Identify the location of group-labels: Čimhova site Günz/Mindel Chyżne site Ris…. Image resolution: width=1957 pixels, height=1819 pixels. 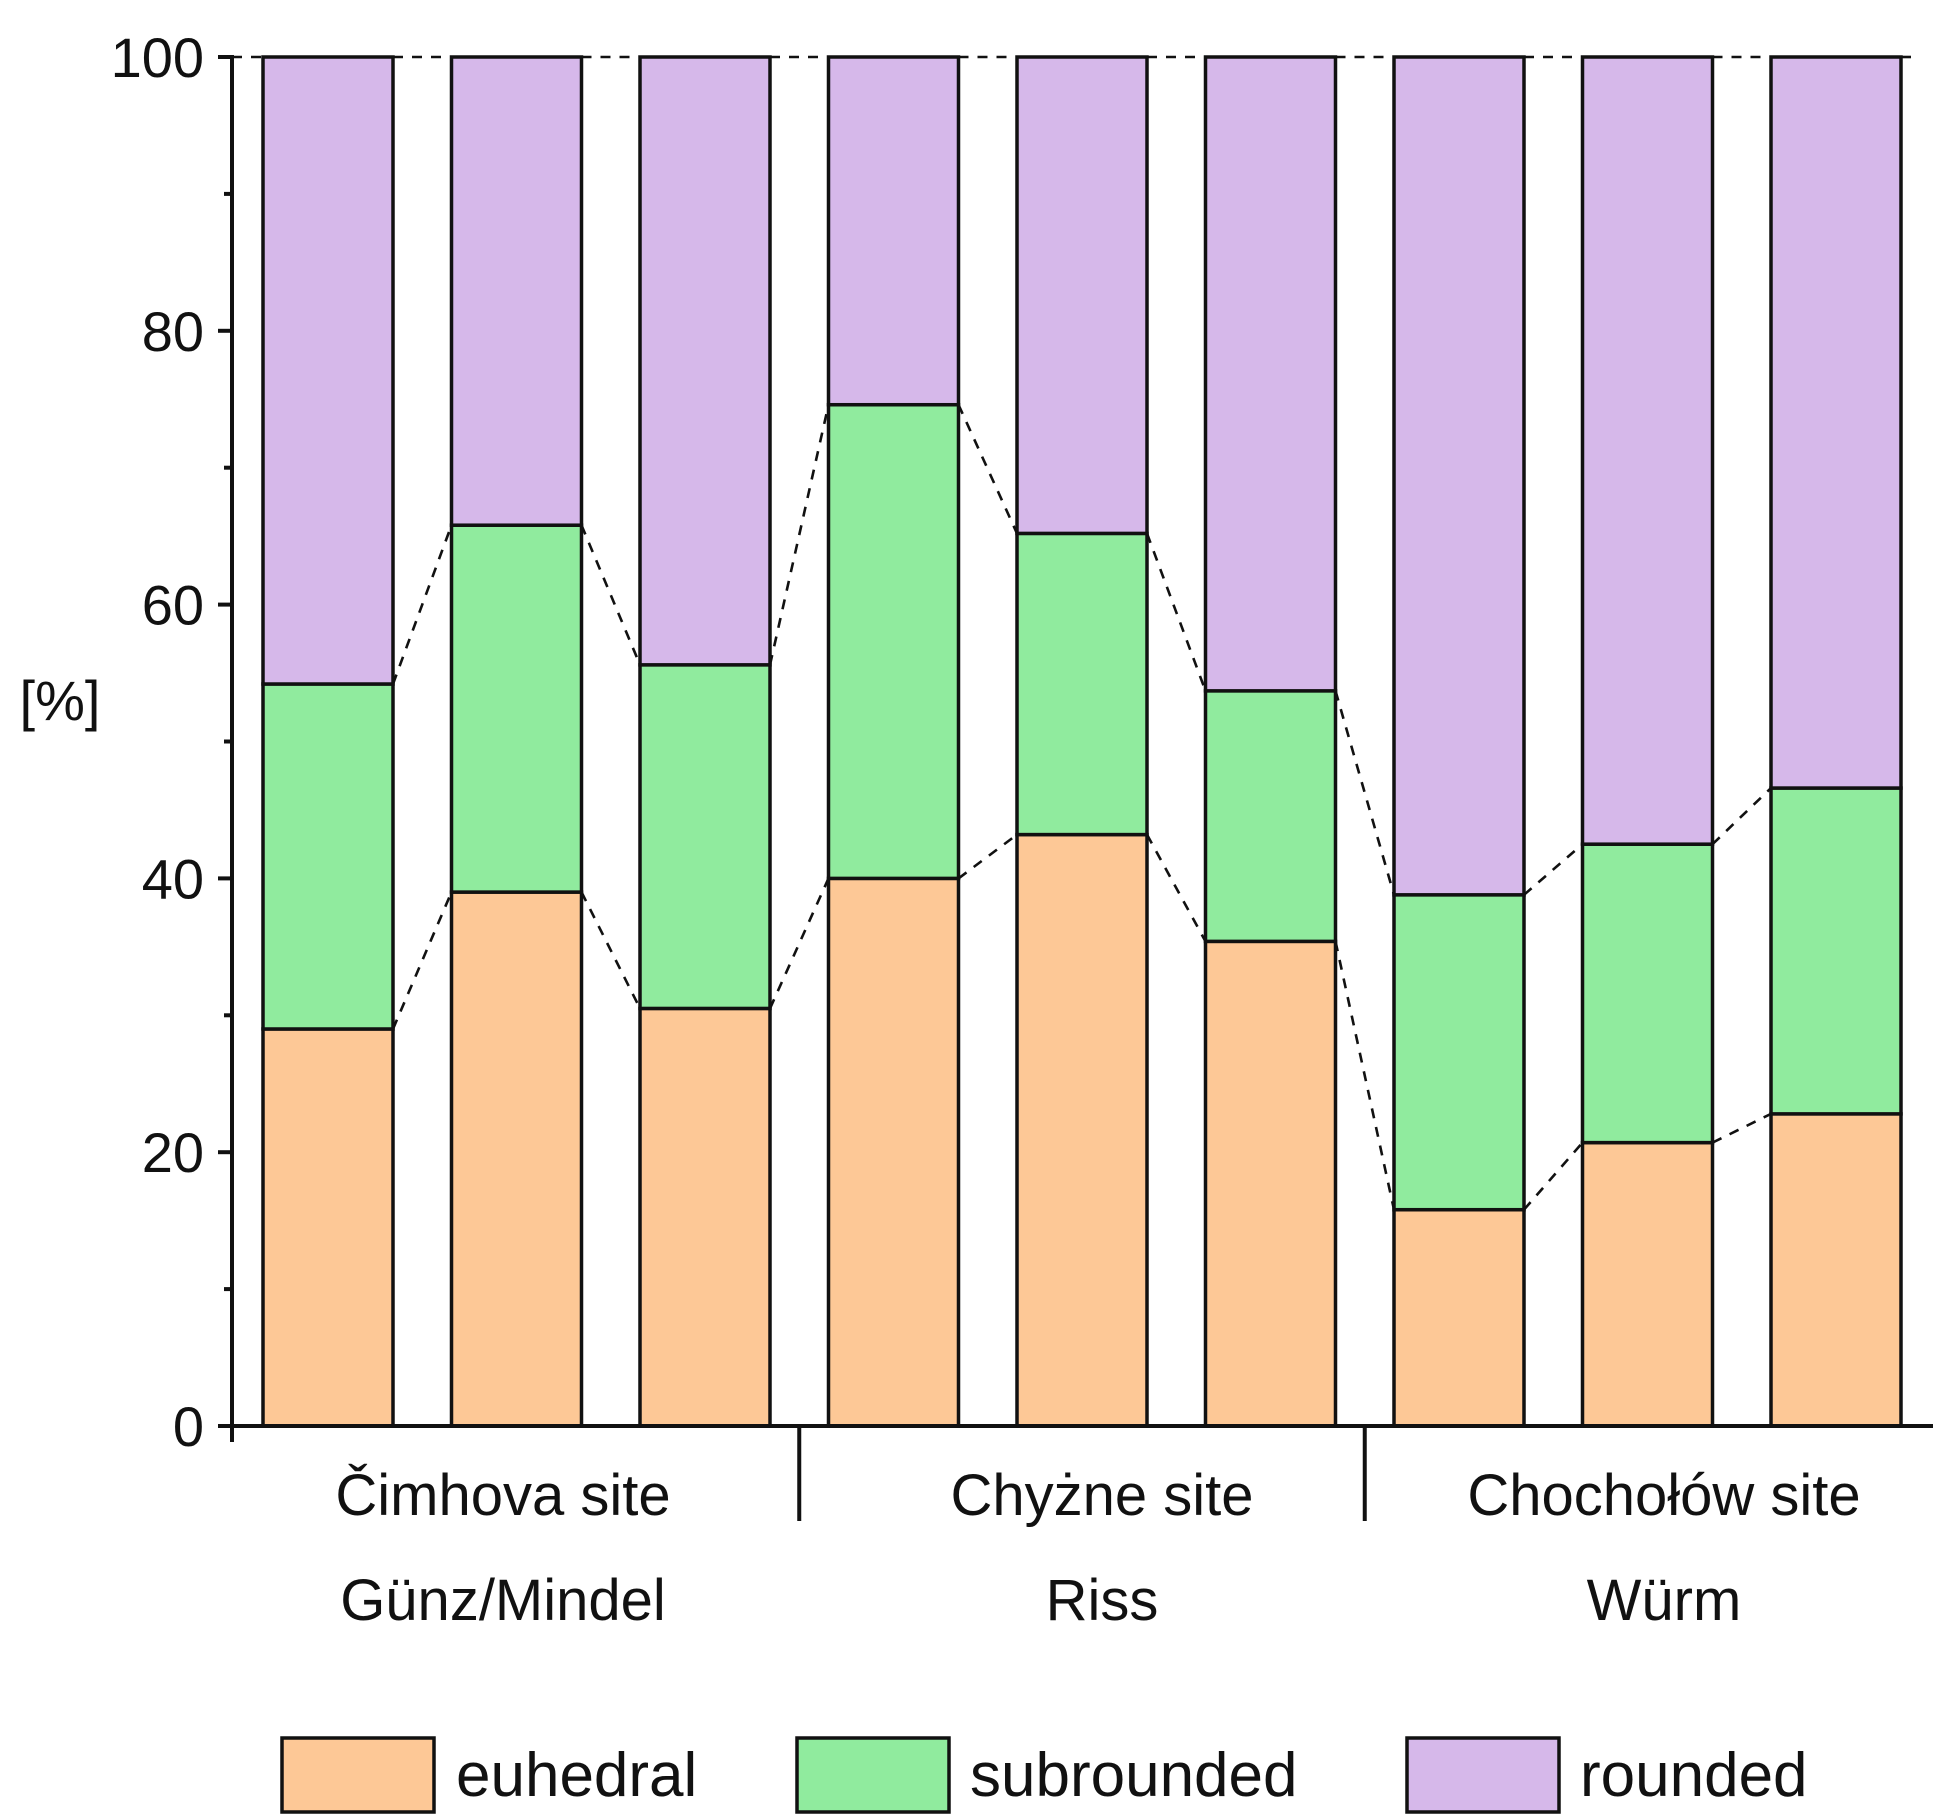
(1097, 1548).